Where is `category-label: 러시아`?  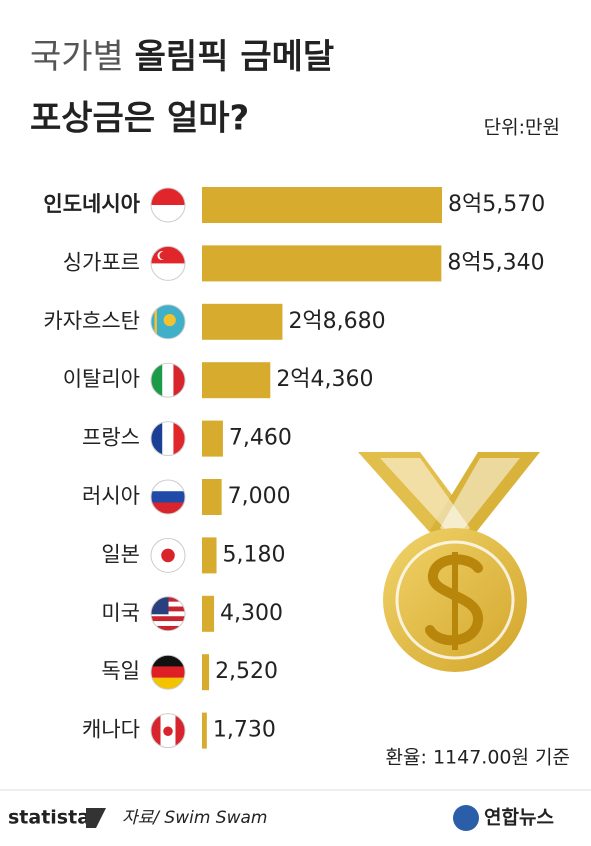 category-label: 러시아 is located at coordinates (111, 496).